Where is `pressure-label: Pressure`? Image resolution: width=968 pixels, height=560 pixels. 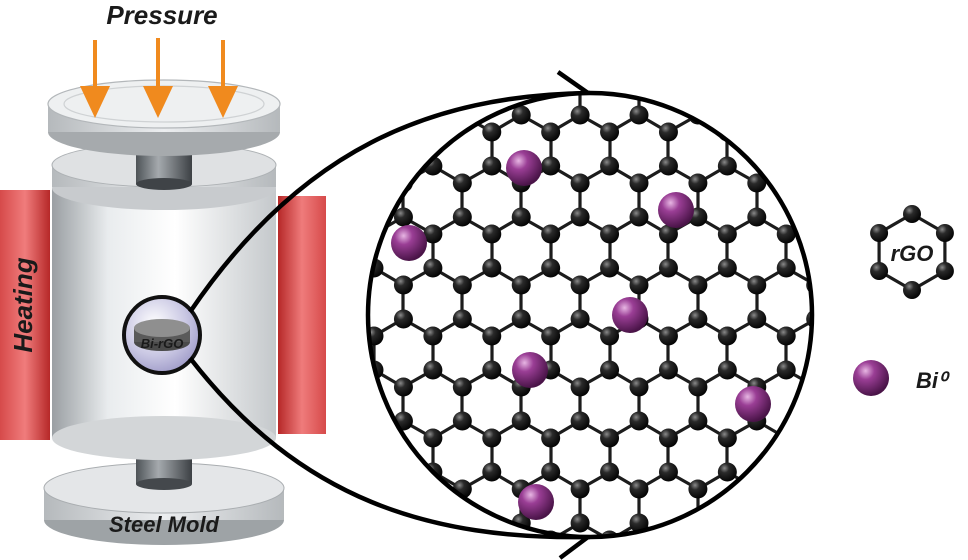 pressure-label: Pressure is located at coordinates (161, 15).